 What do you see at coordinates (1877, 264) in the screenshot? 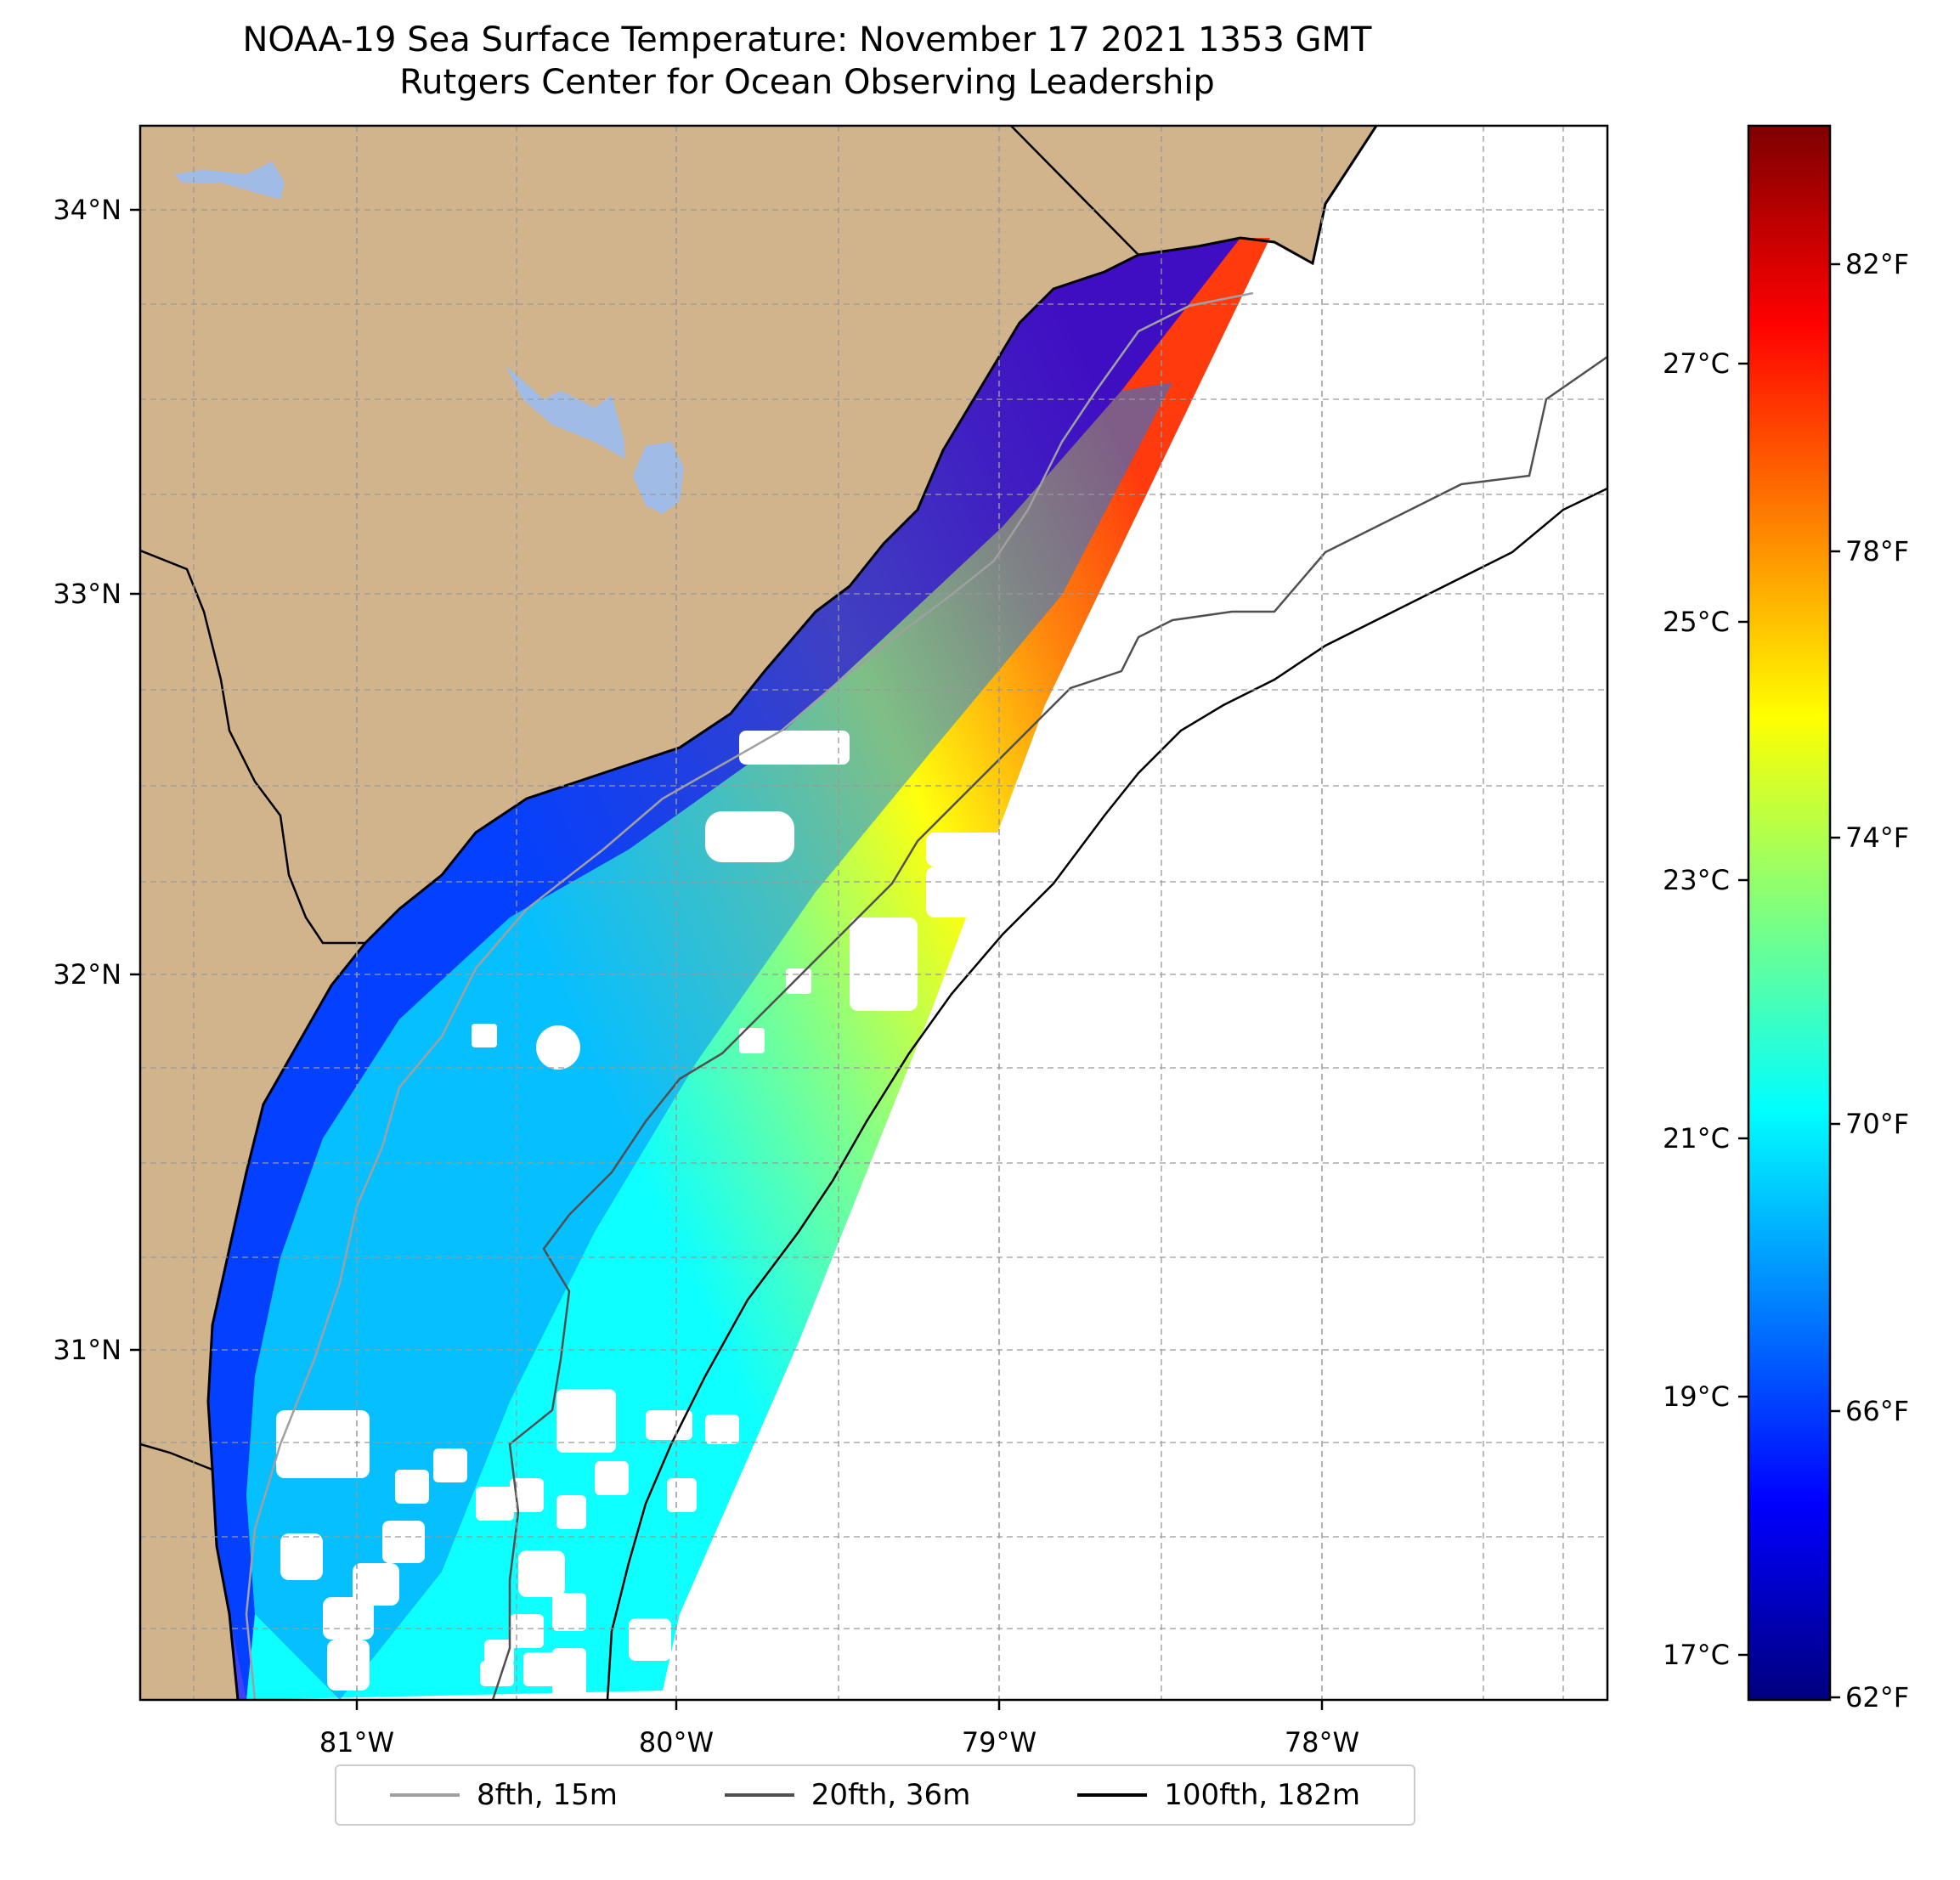
I see `cbar-f-82: 82°F` at bounding box center [1877, 264].